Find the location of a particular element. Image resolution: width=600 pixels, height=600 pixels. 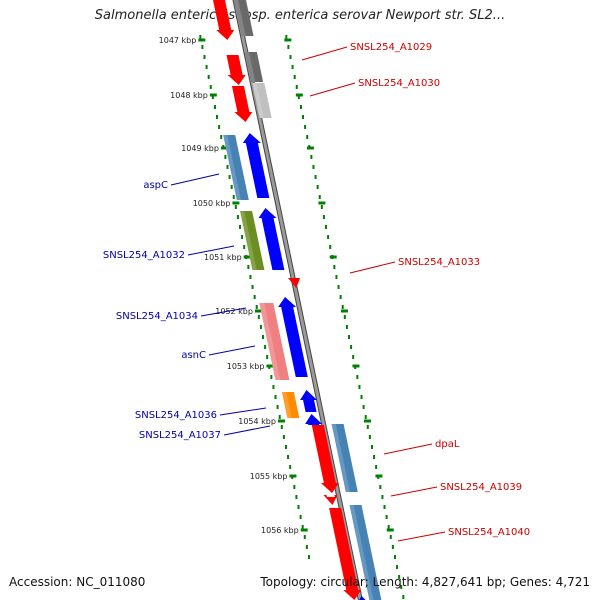

gene-bar-1034-shade is located at coordinates (270, 341).